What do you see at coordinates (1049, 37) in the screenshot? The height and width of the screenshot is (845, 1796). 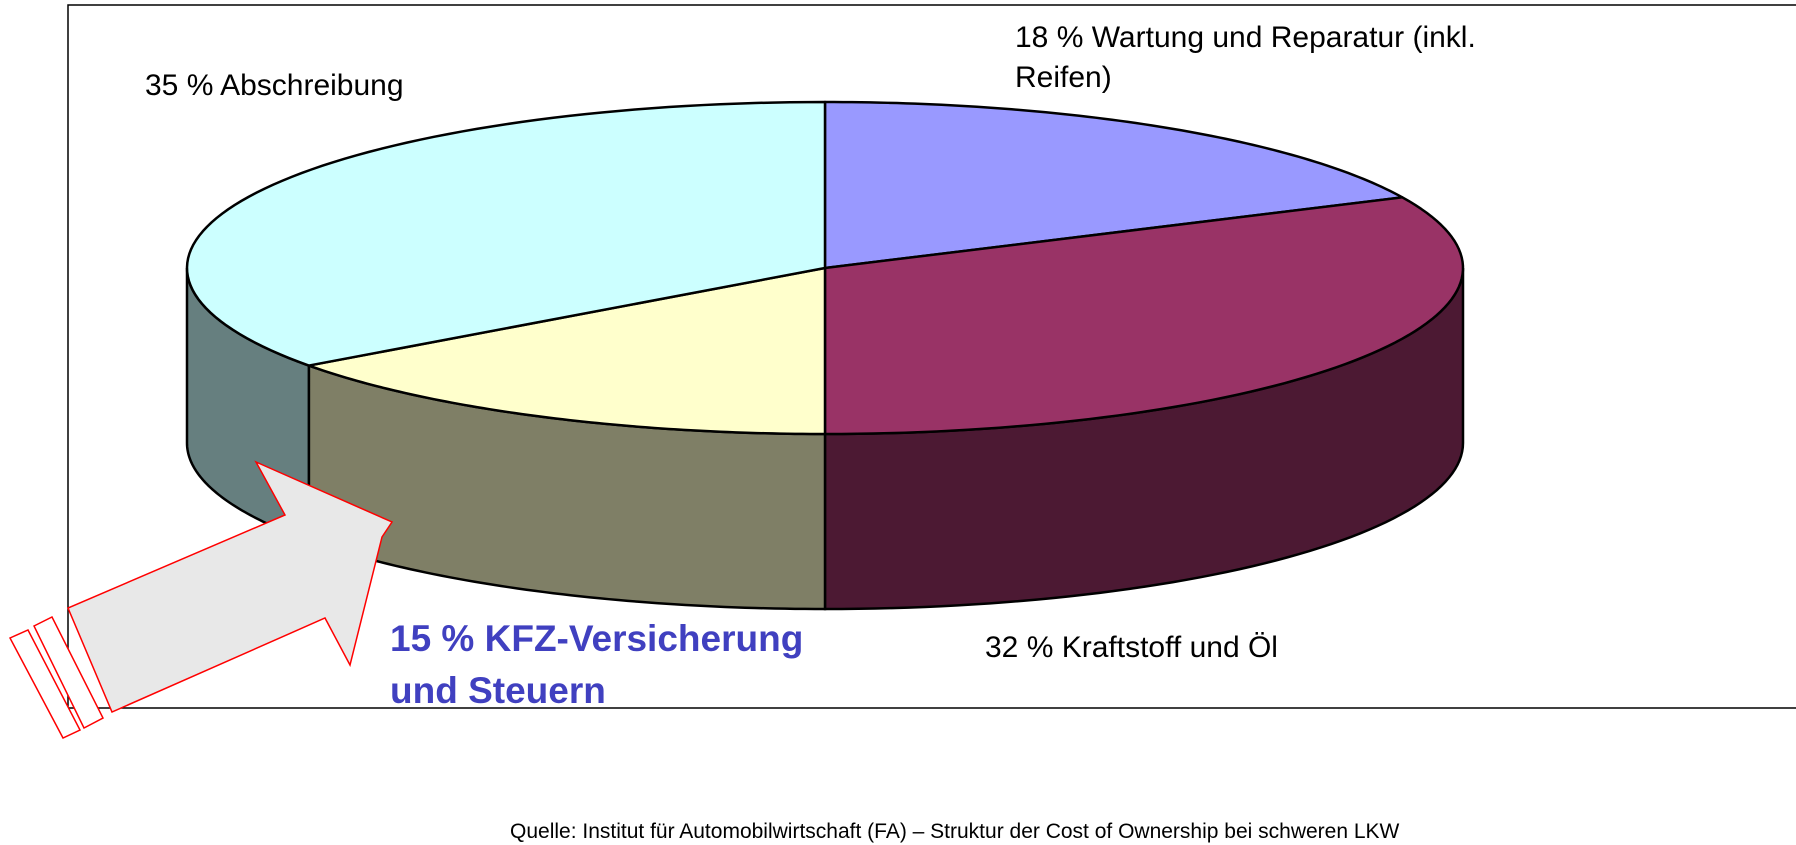 I see `slice-value-label: 18 %` at bounding box center [1049, 37].